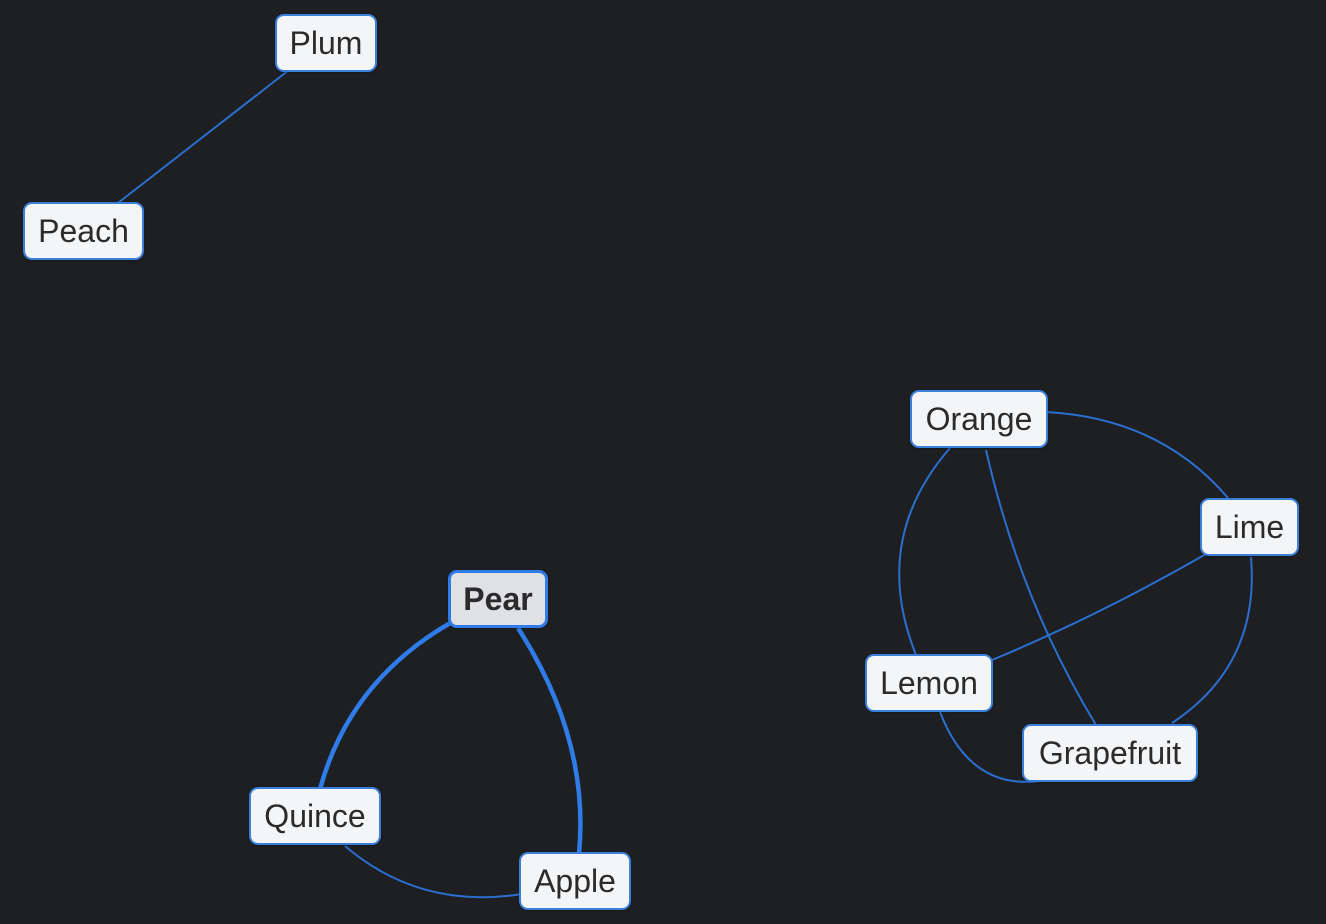 The width and height of the screenshot is (1326, 924). I want to click on edge-lemon-grapefruit, so click(990, 747).